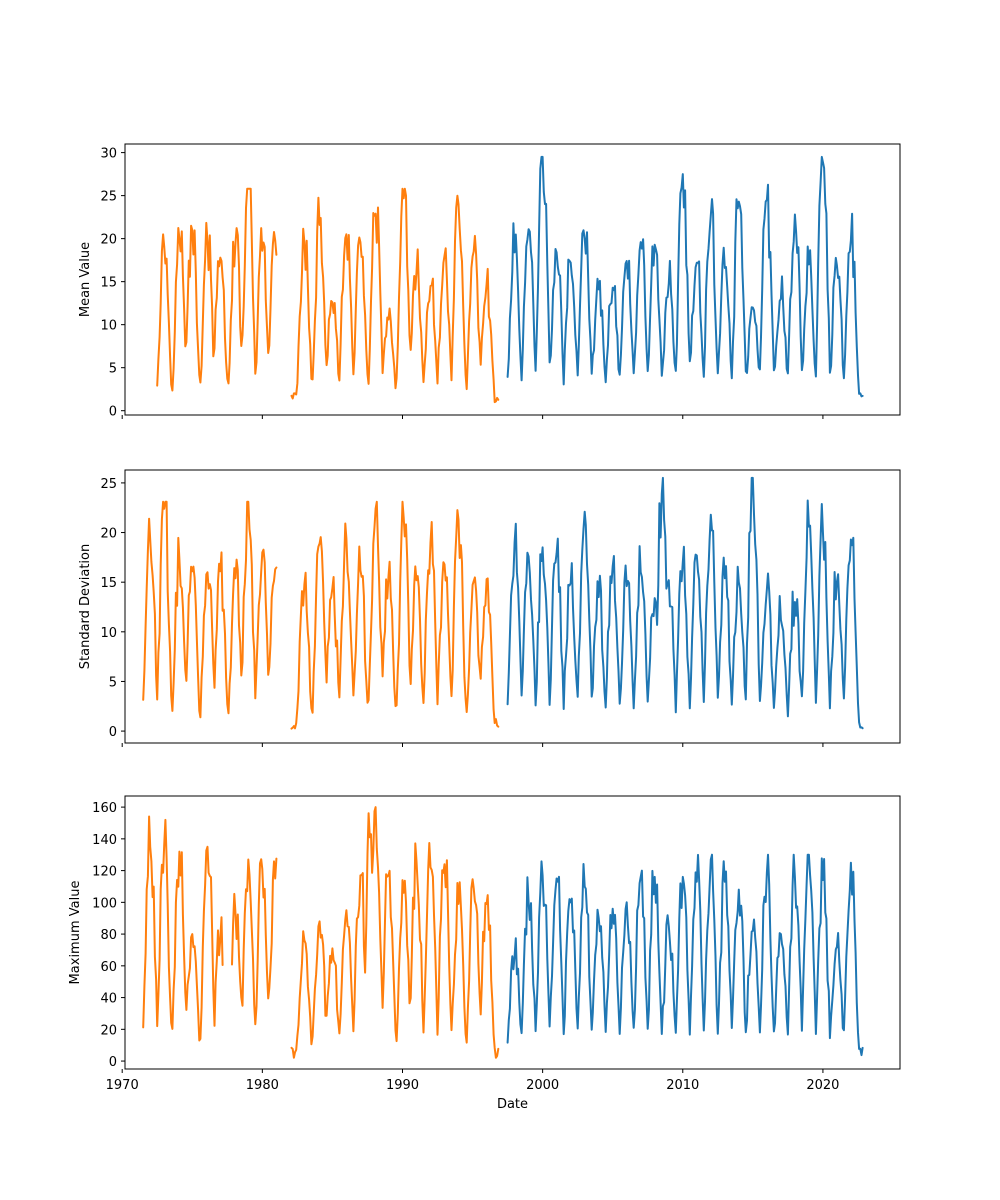 This screenshot has height=1200, width=1000. I want to click on y-tick-label: 80, so click(108, 935).